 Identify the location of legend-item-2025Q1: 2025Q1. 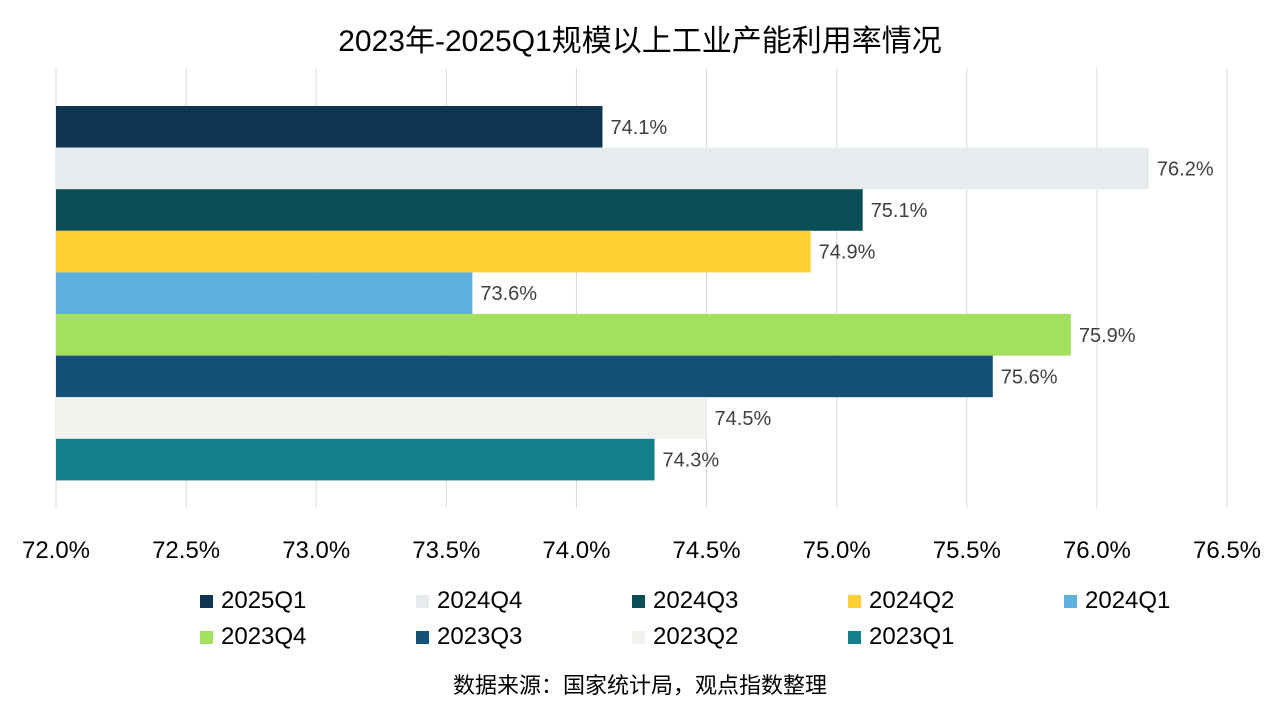
(308, 601).